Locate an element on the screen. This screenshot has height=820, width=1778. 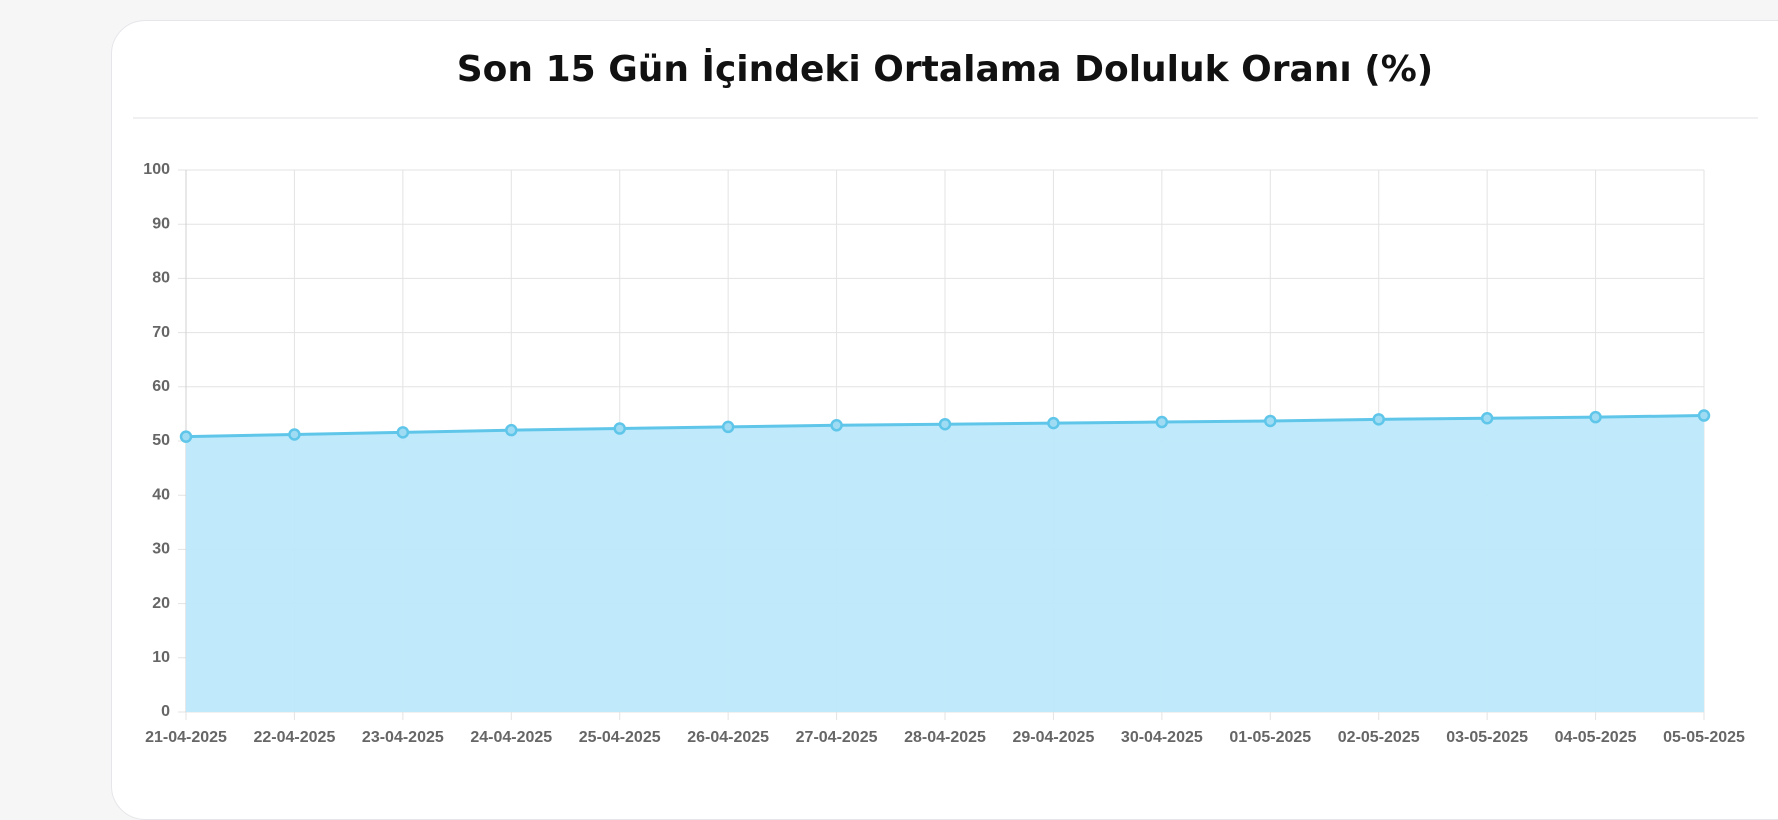
x-tick-label: 21-04-2025 is located at coordinates (186, 737).